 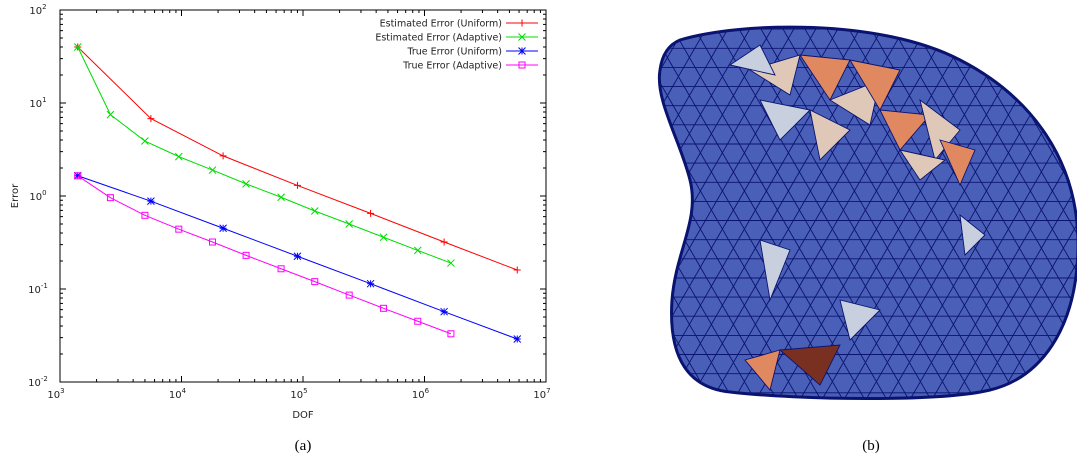 I want to click on legend-label: Estimated Error (Uniform), so click(x=441, y=24).